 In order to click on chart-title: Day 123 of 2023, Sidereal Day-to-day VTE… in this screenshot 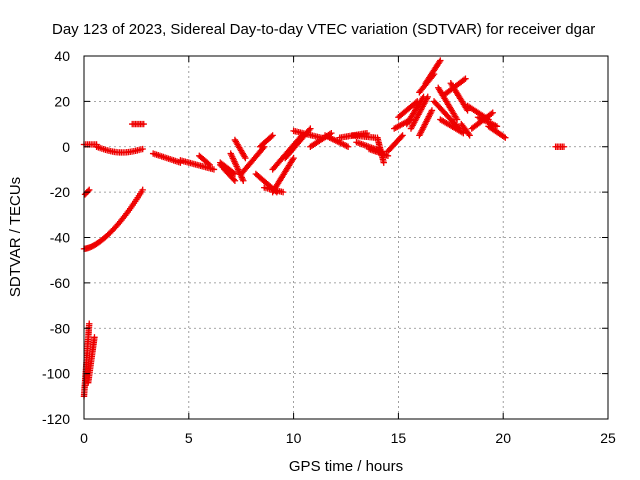, I will do `click(323, 29)`.